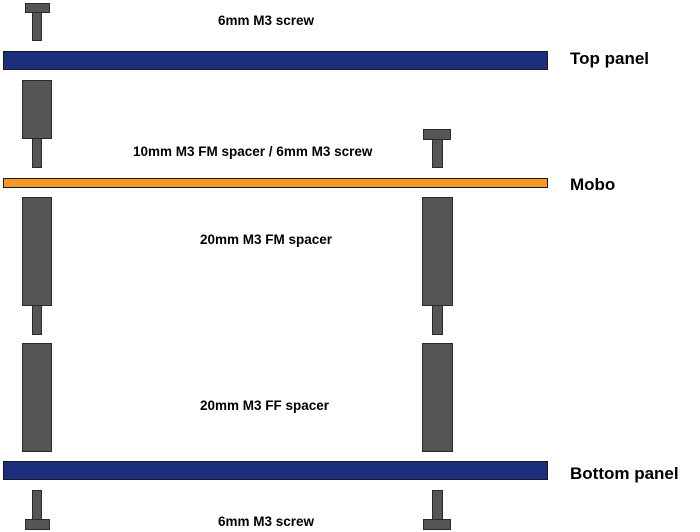 Image resolution: width=700 pixels, height=532 pixels. What do you see at coordinates (37, 397) in the screenshot?
I see `ff-spacer-20-left` at bounding box center [37, 397].